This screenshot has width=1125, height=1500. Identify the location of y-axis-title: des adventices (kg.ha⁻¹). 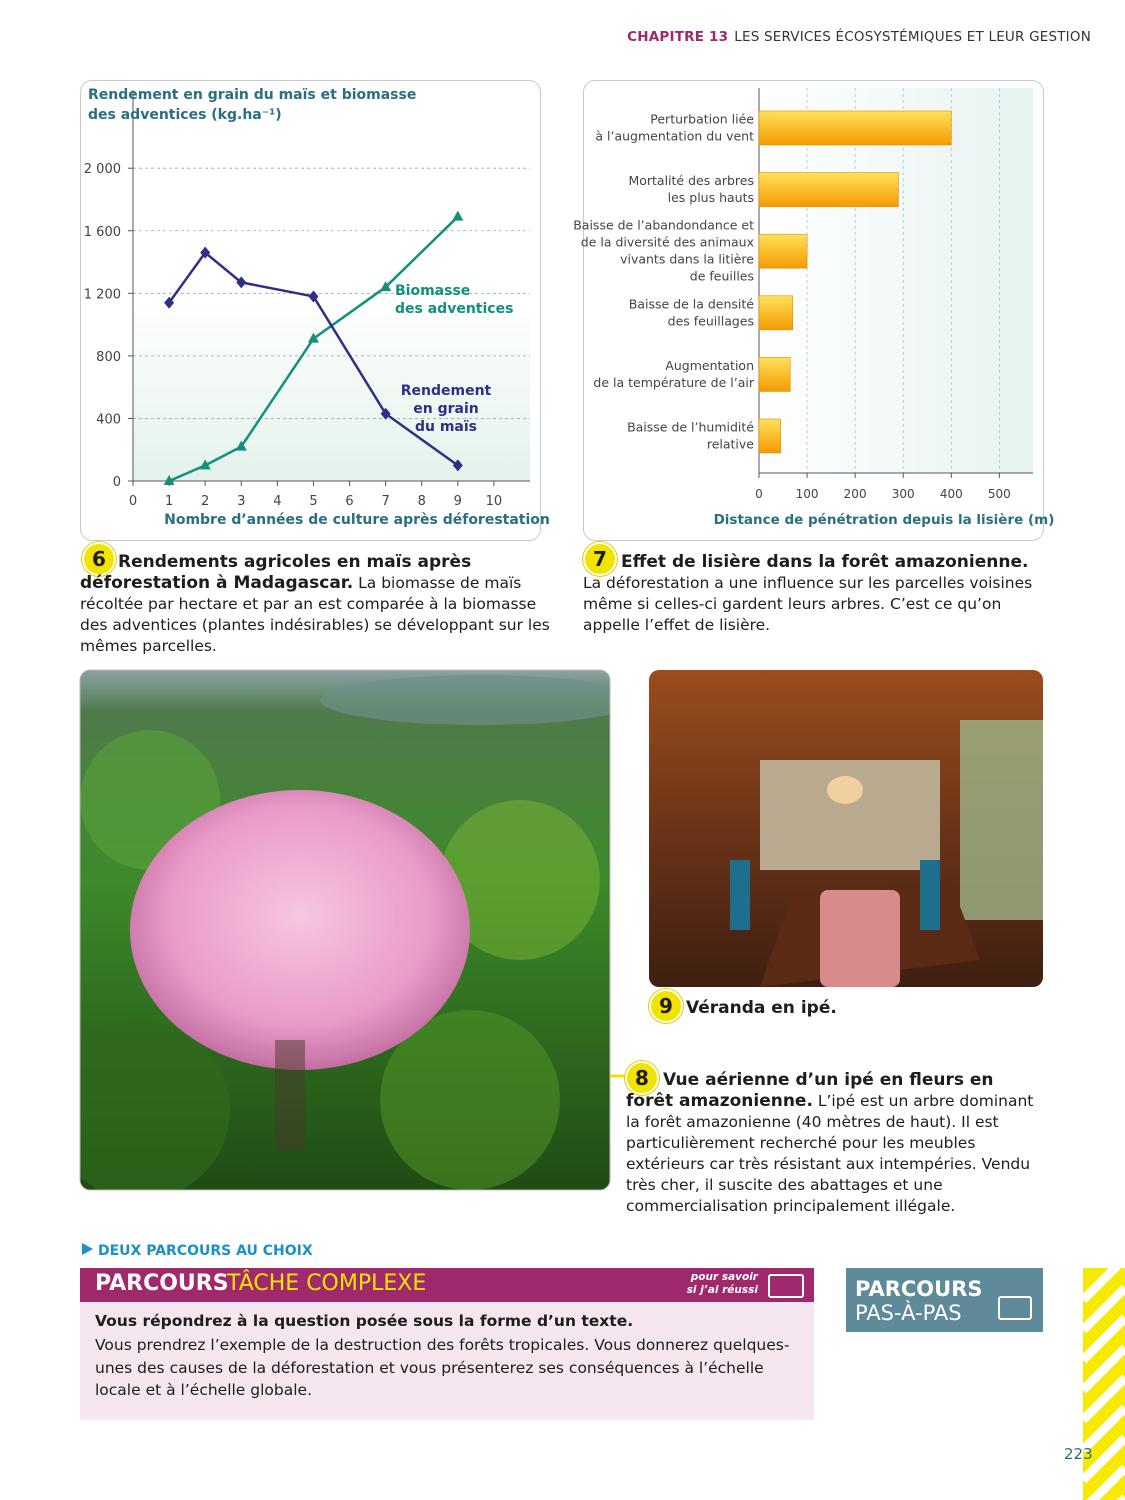
(185, 115).